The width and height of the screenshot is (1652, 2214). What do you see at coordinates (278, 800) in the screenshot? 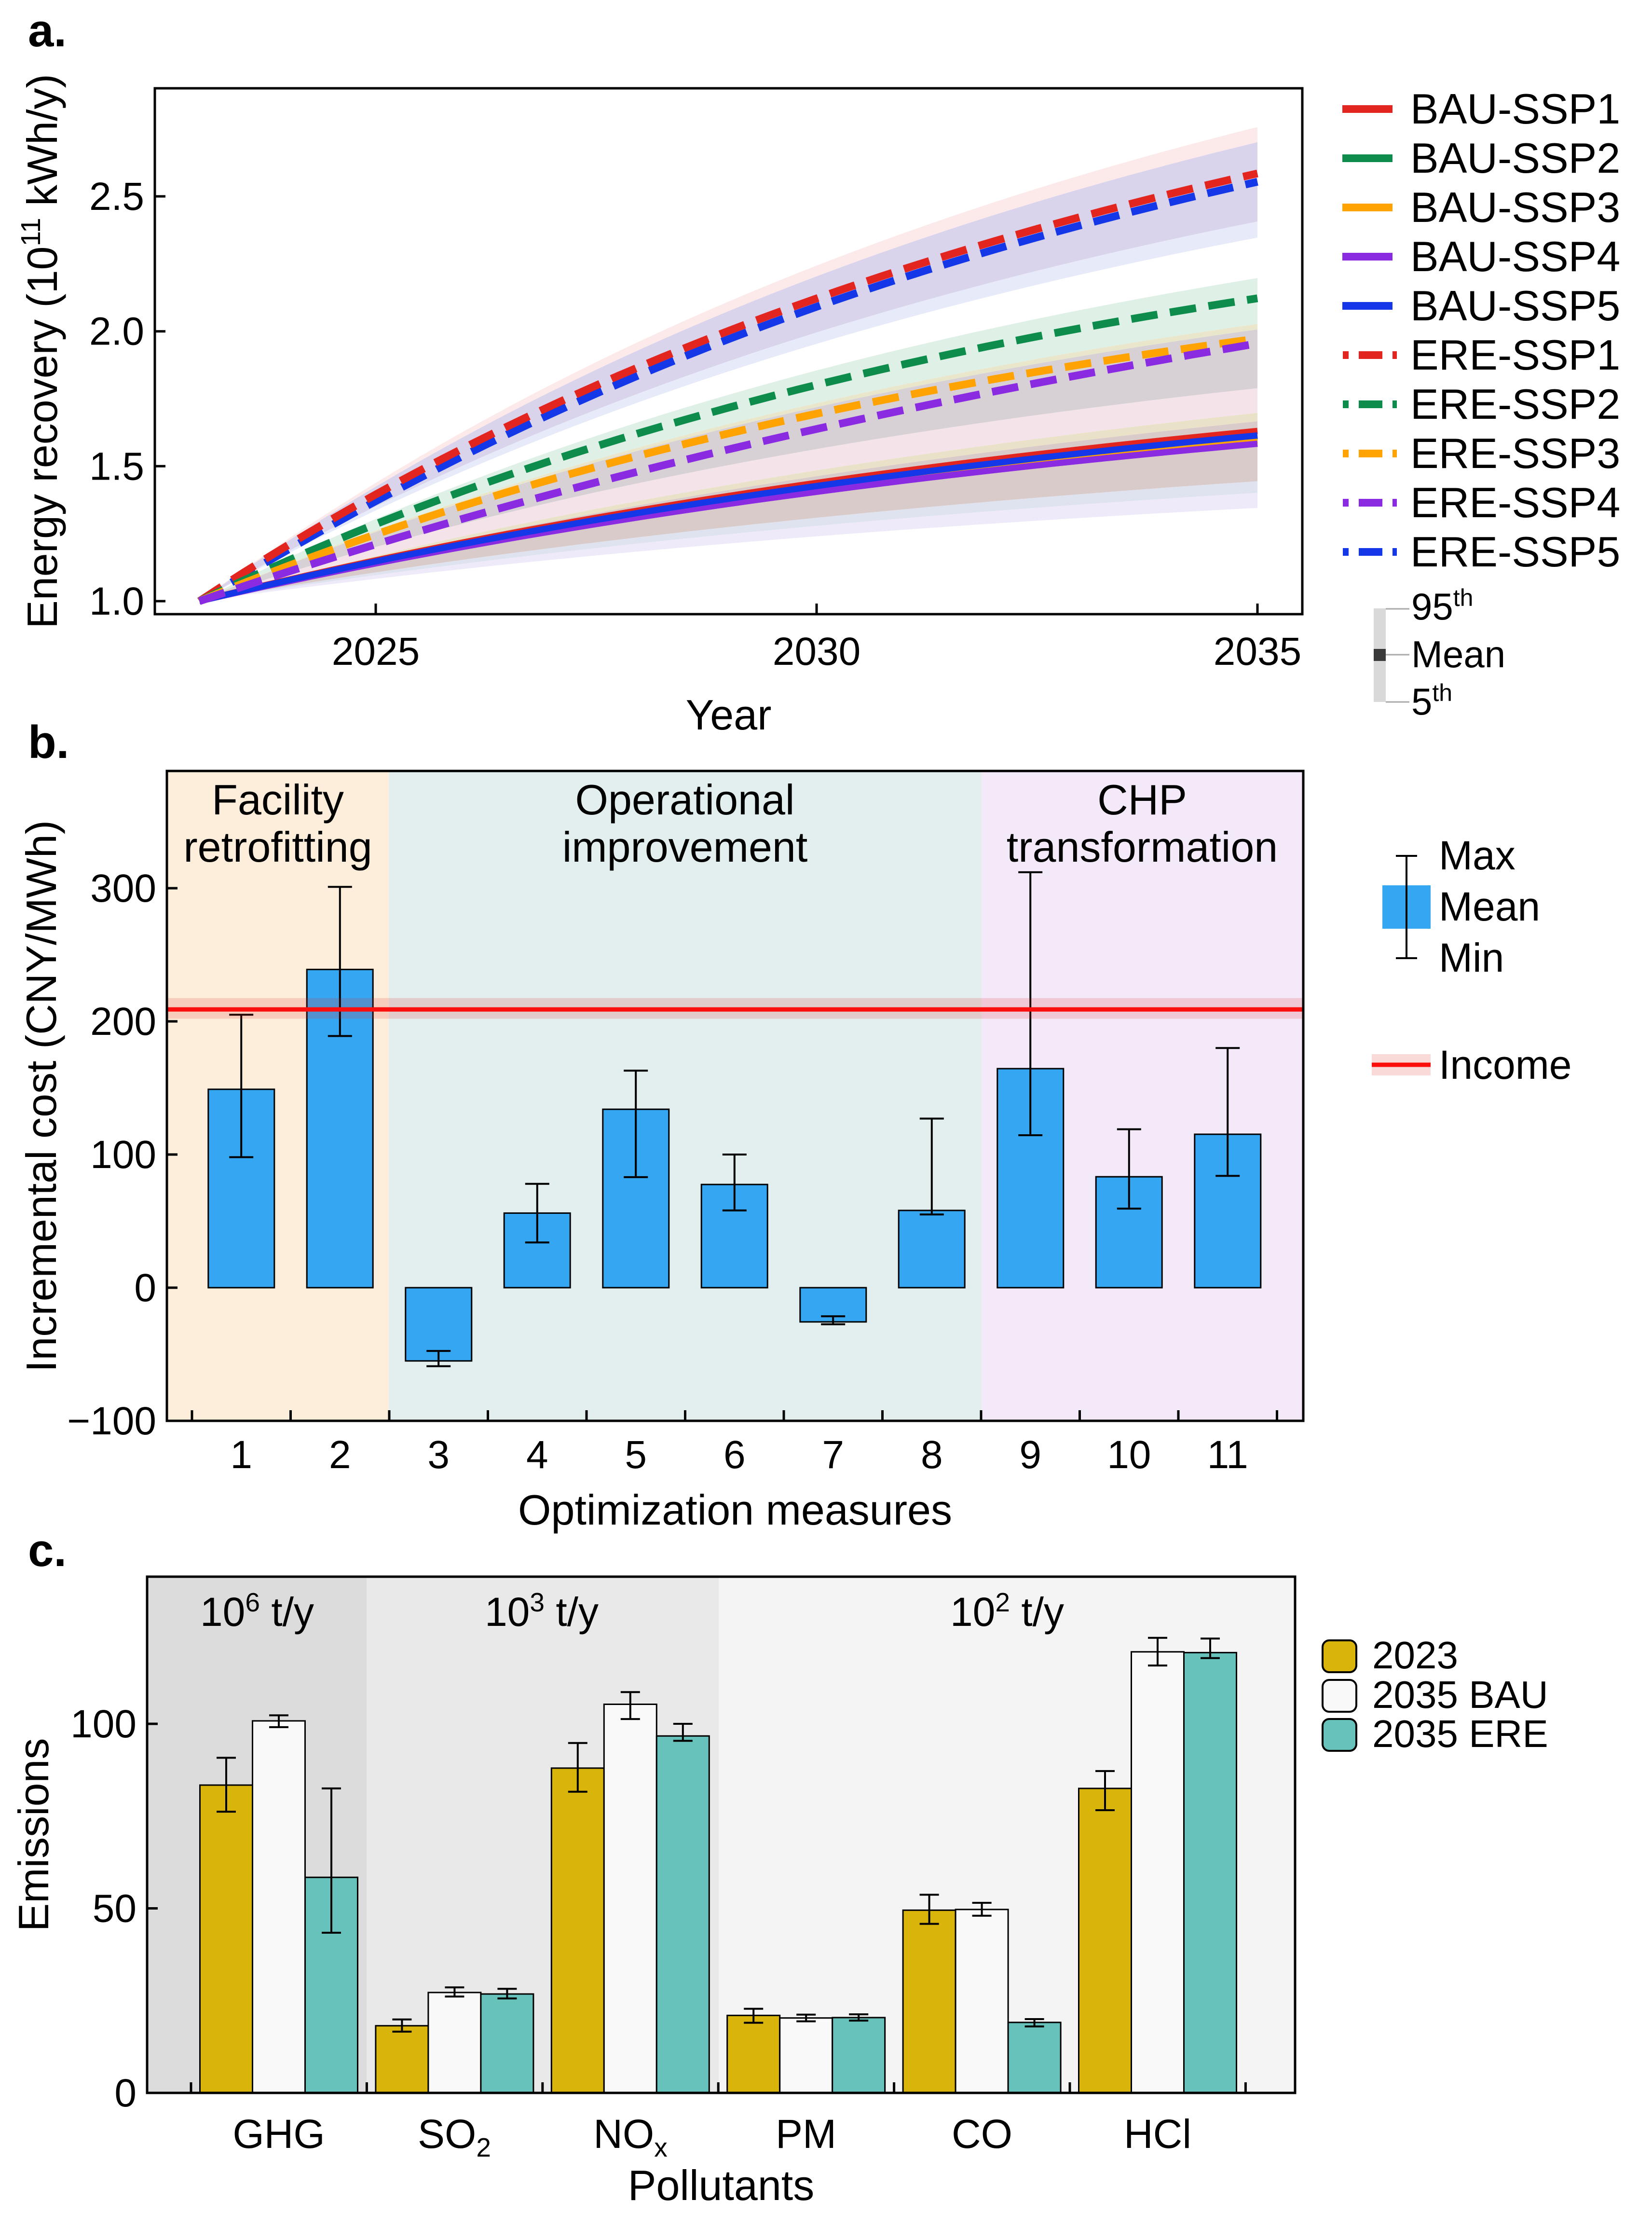
I see `svg-text: Facility` at bounding box center [278, 800].